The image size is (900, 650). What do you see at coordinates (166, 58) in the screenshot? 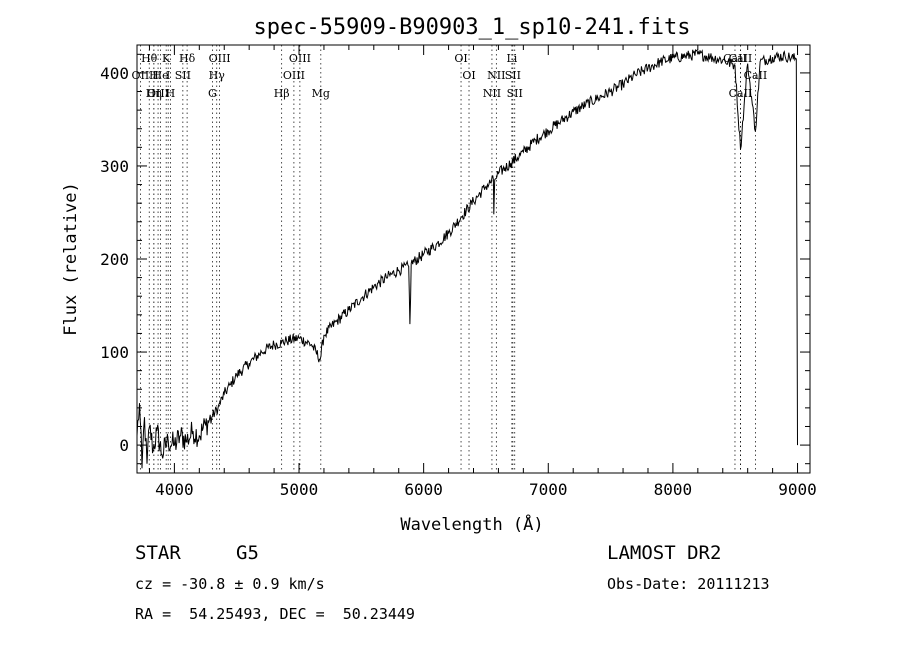
I see `marker-label: K` at bounding box center [166, 58].